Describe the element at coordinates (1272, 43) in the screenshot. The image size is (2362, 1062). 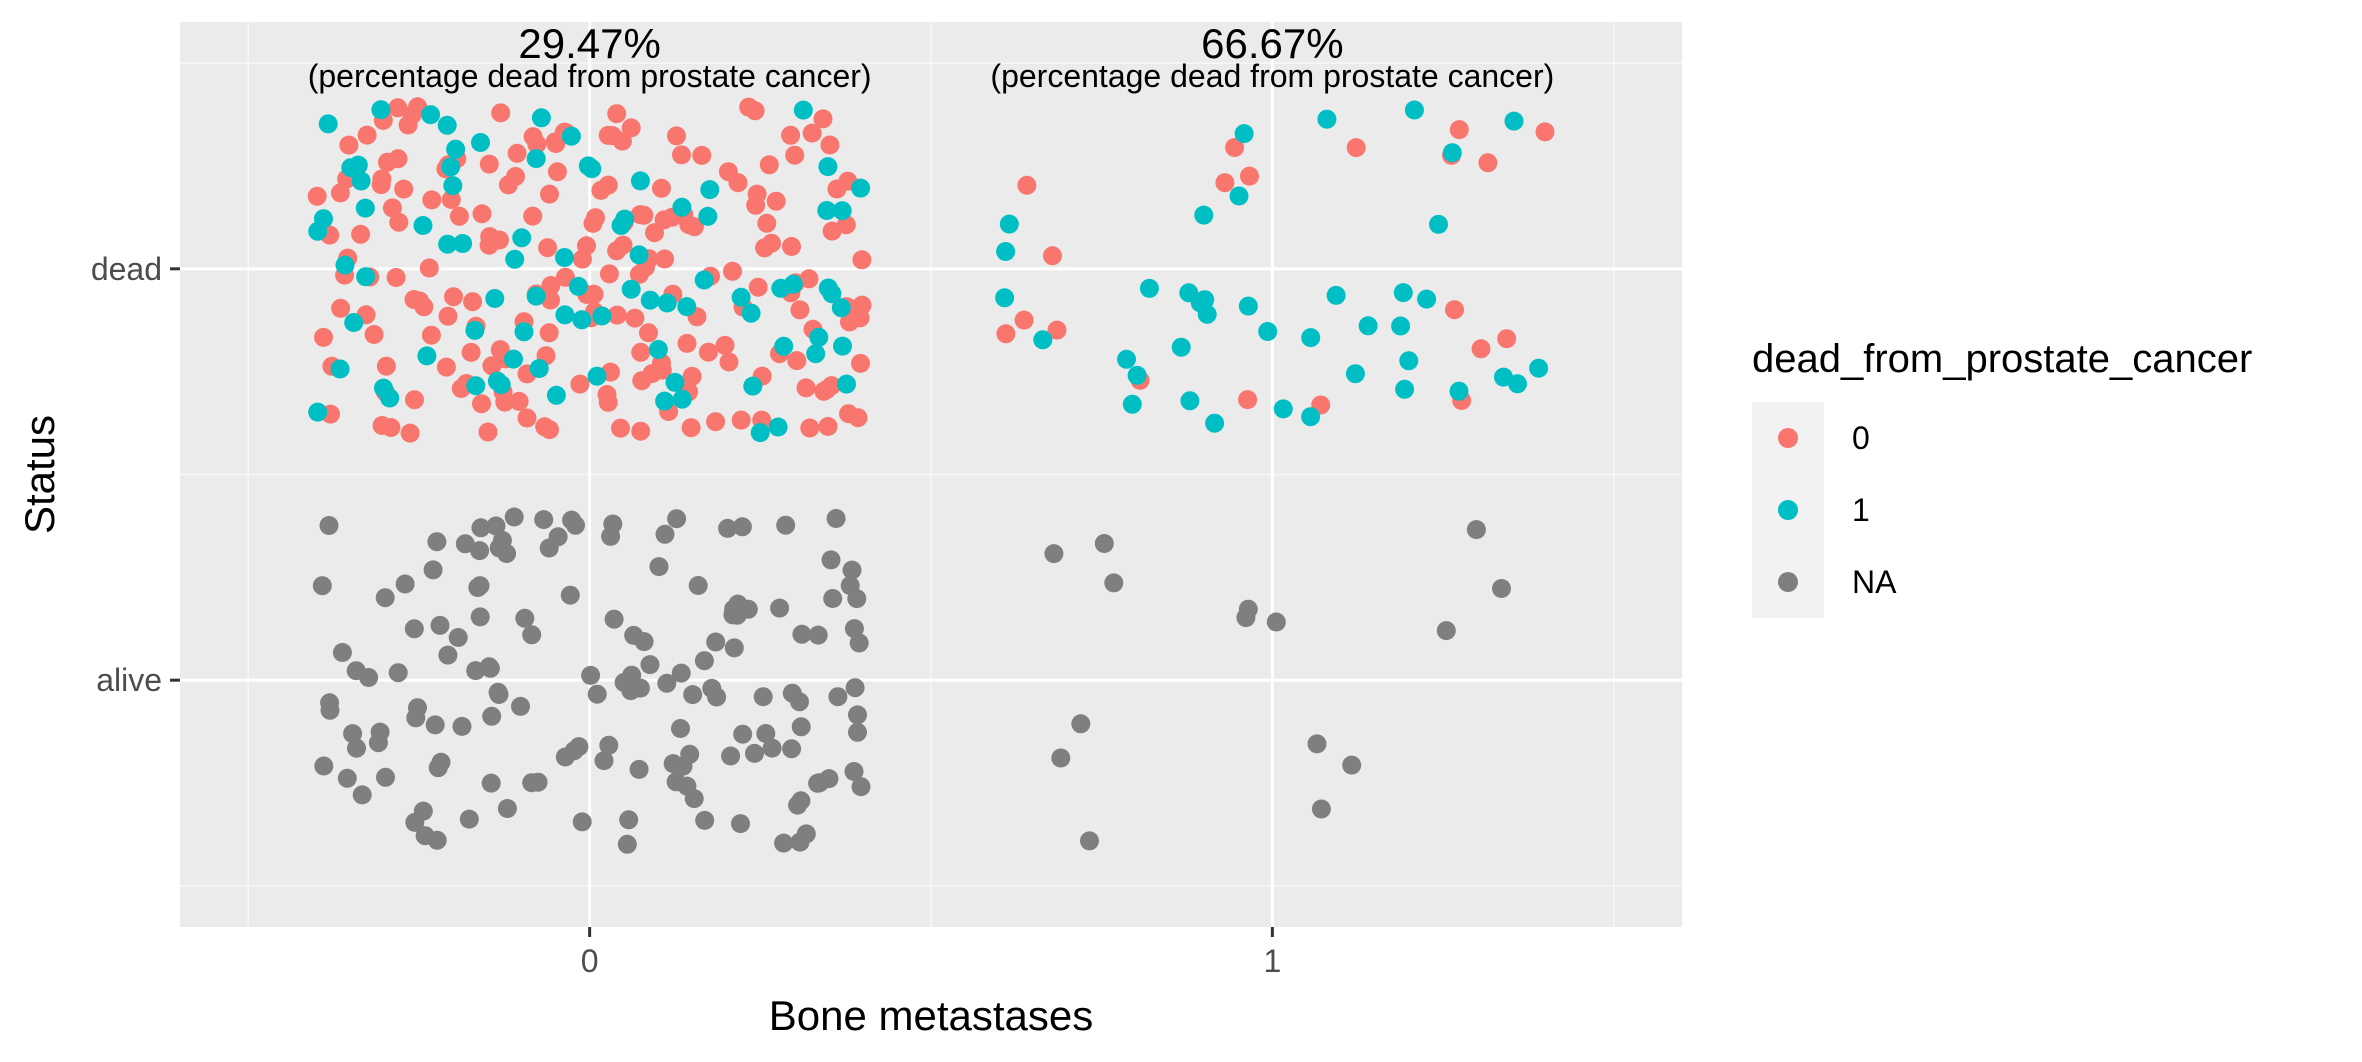
I see `annotation-x1-percentage: 66.67%` at that location.